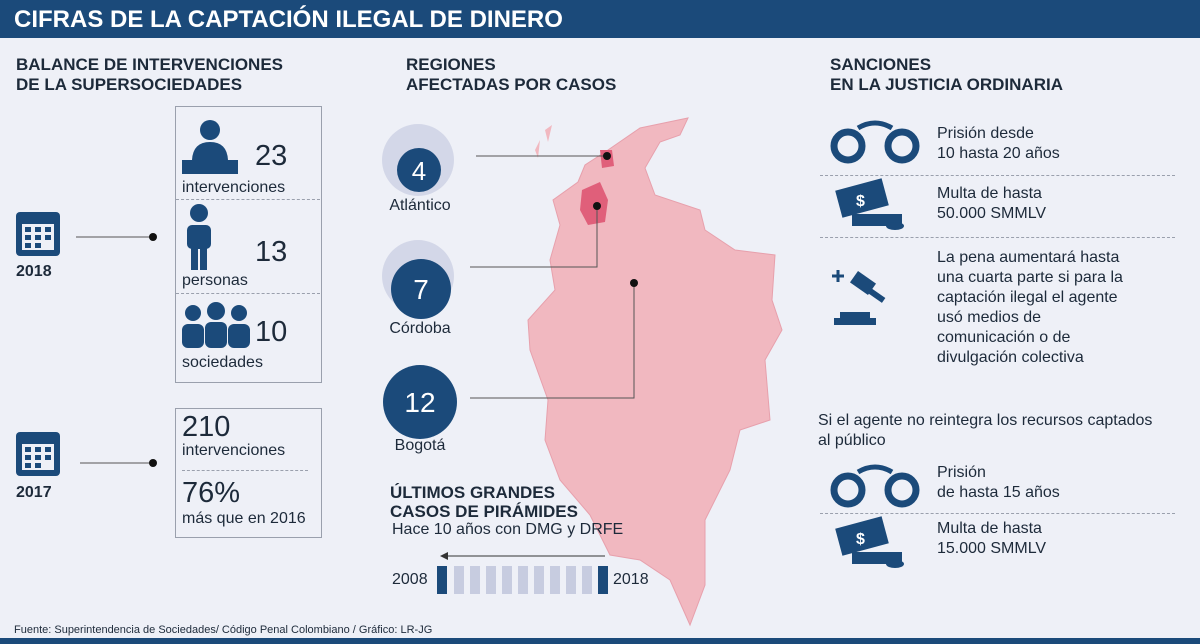  I want to click on region-value: 12, so click(420, 402).